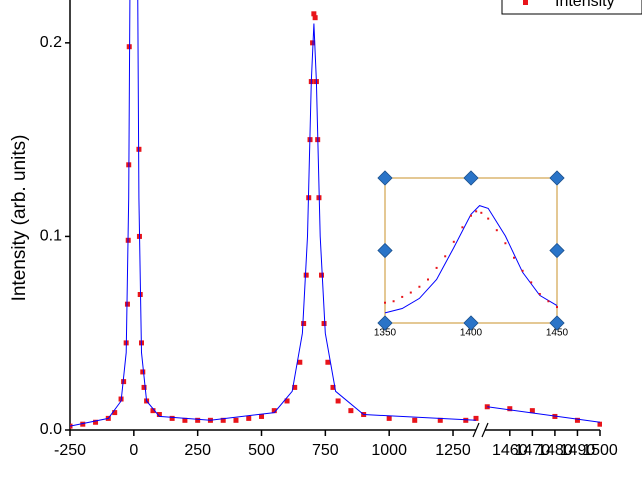 The width and height of the screenshot is (642, 480). What do you see at coordinates (51, 236) in the screenshot?
I see `y-tick-label: 0.1` at bounding box center [51, 236].